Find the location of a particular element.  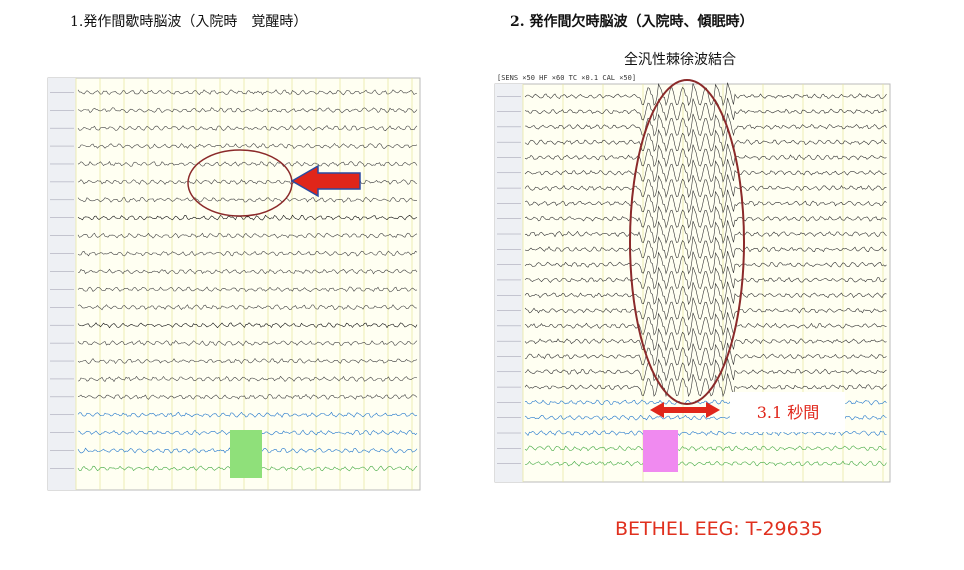

label-box is located at coordinates (787, 412).